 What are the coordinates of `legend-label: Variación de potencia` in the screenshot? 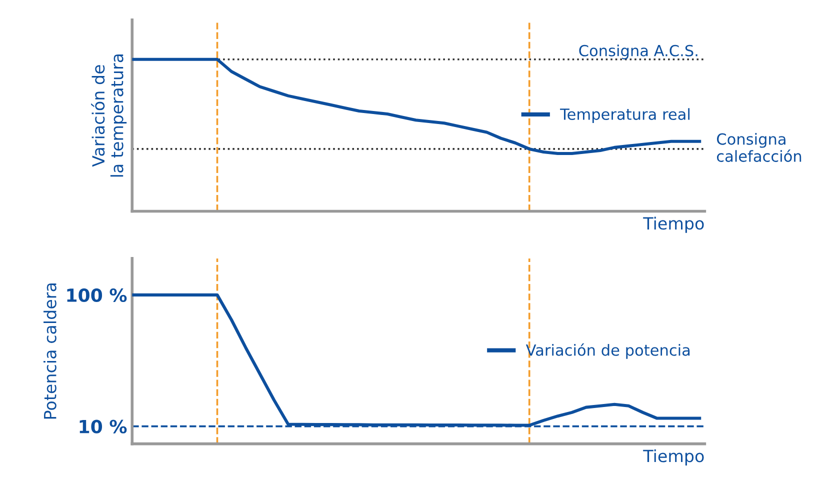 It's located at (608, 351).